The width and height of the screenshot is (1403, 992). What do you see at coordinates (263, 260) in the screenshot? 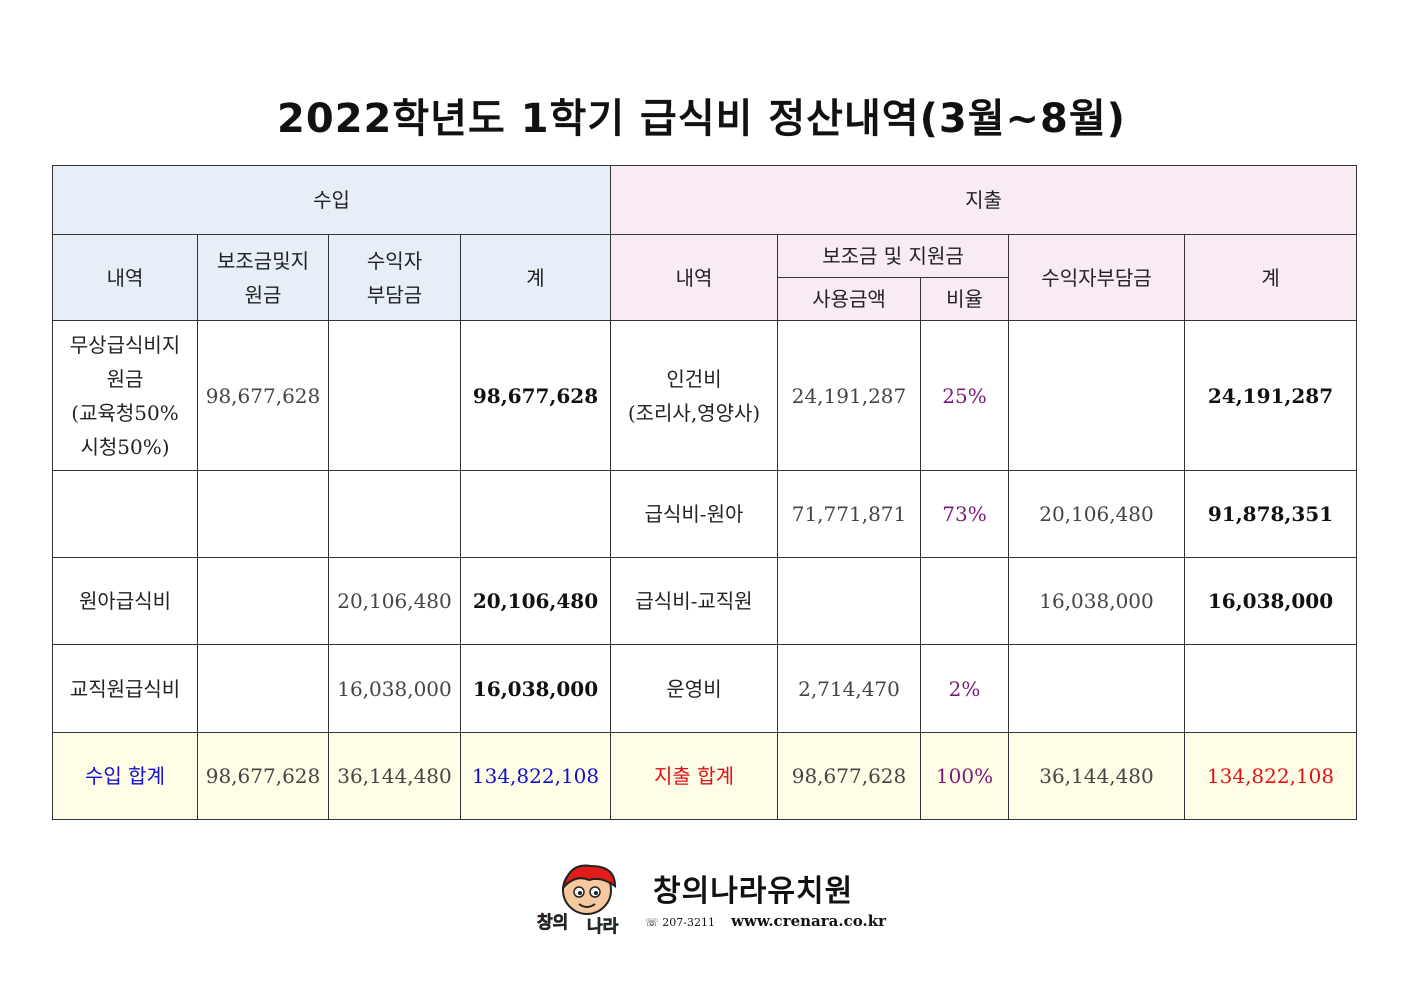
I see `income-subsidy-header-line1: 보조금및지` at bounding box center [263, 260].